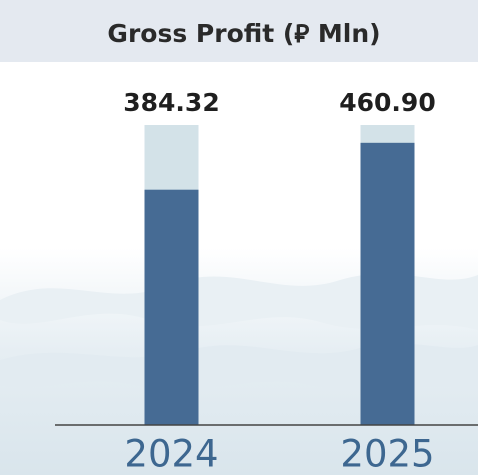 The height and width of the screenshot is (475, 478). What do you see at coordinates (243, 33) in the screenshot?
I see `chart-title: Gross Profit (⃁ Mln)` at bounding box center [243, 33].